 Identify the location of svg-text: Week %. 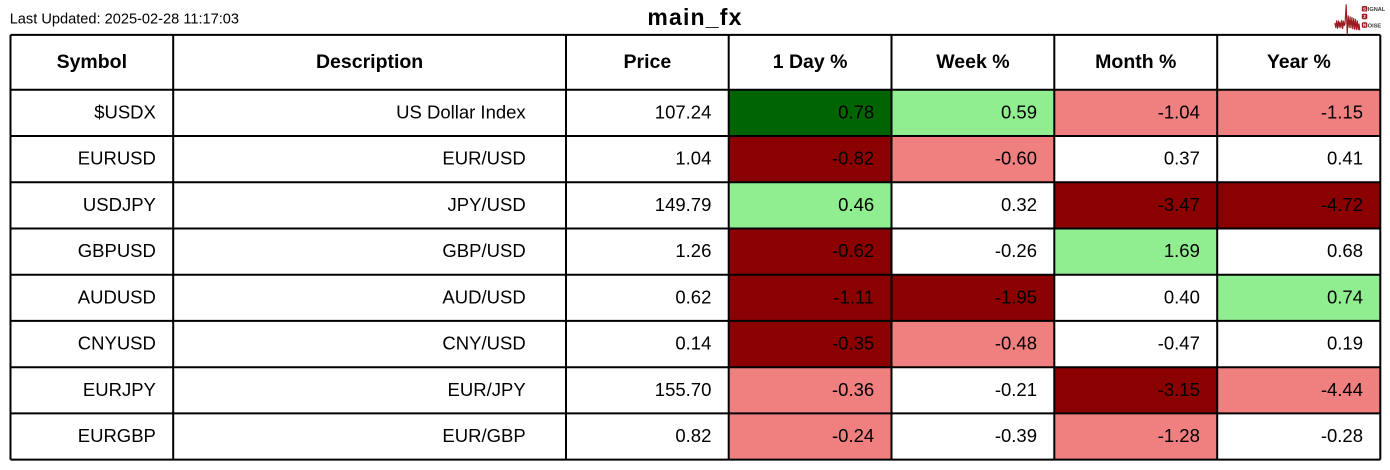
(972, 62).